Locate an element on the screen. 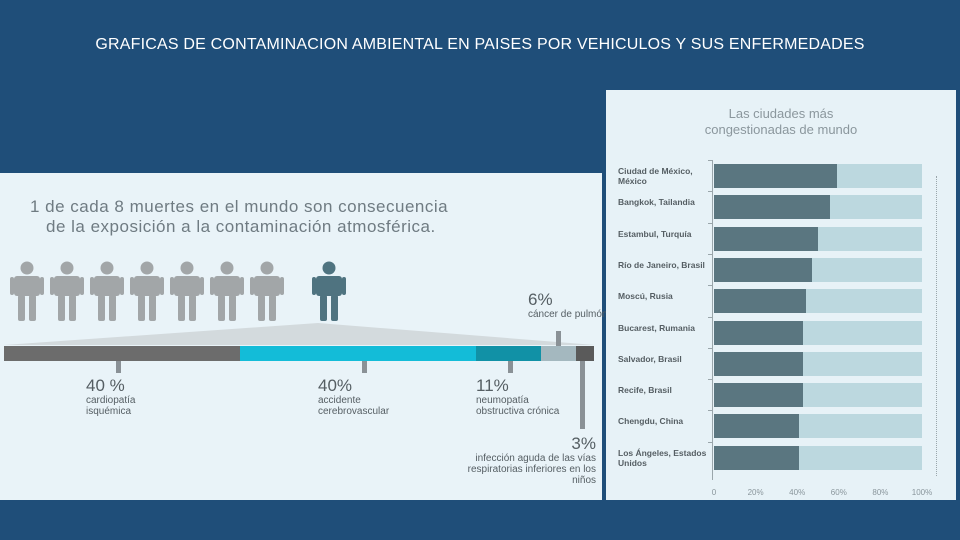  chart-y-axis is located at coordinates (712, 320).